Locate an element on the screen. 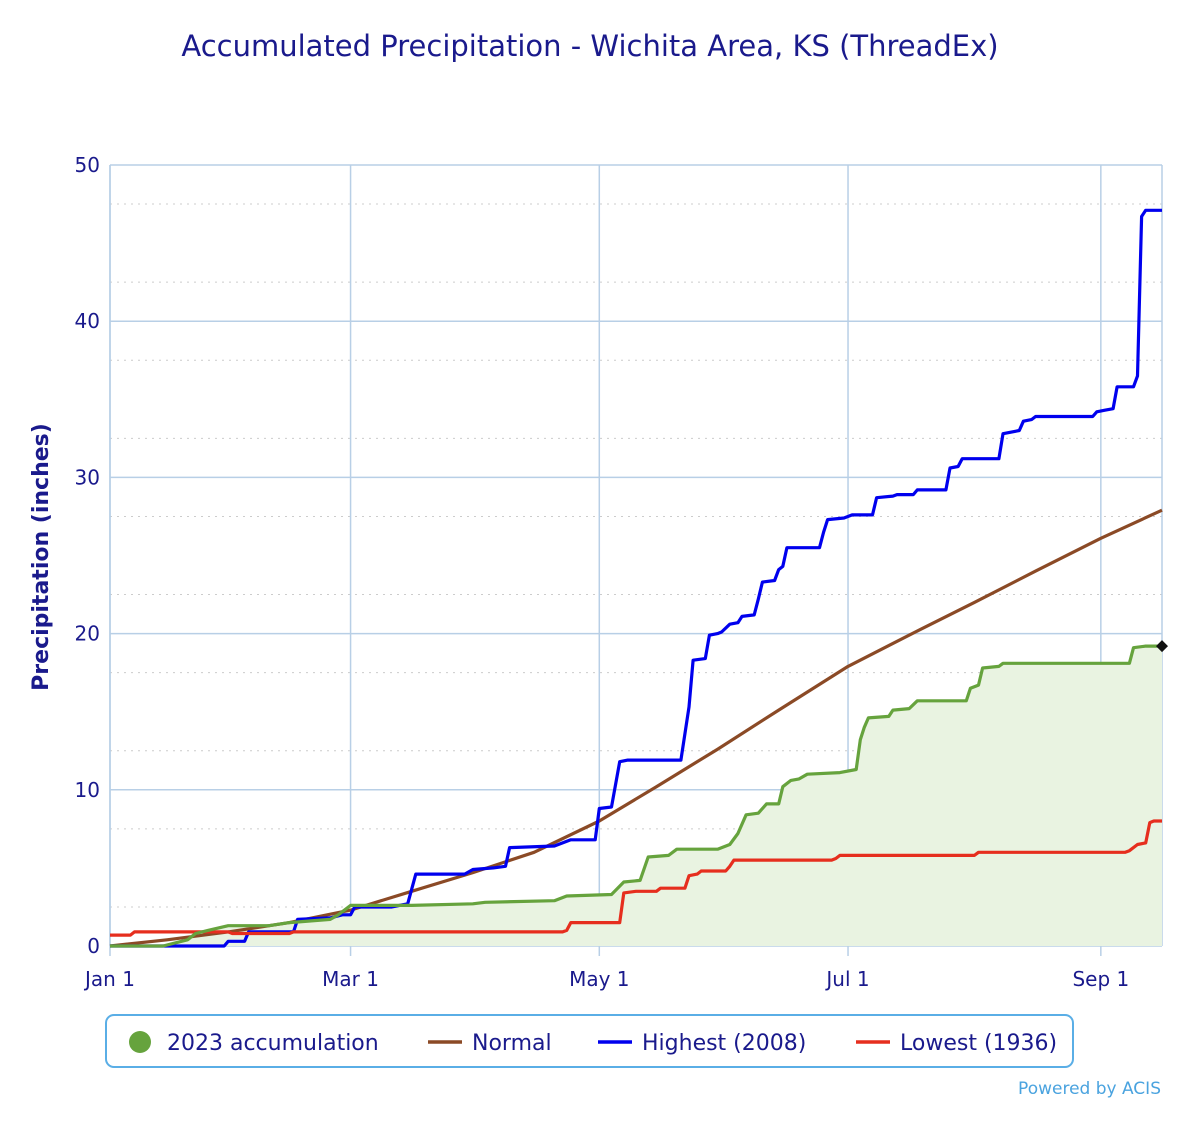 The width and height of the screenshot is (1200, 1125). legend-label: Lowest (1936) is located at coordinates (978, 1043).